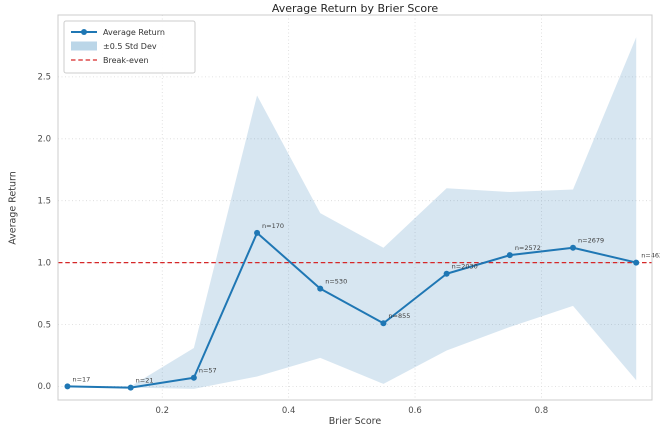  What do you see at coordinates (289, 411) in the screenshot?
I see `x-tick-label: 0.4` at bounding box center [289, 411].